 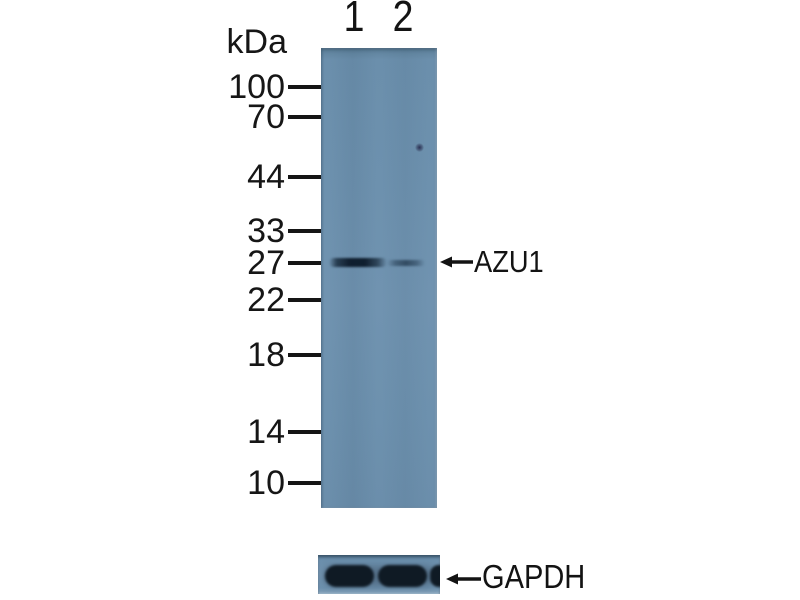 What do you see at coordinates (266, 263) in the screenshot?
I see `marker-label: 27` at bounding box center [266, 263].